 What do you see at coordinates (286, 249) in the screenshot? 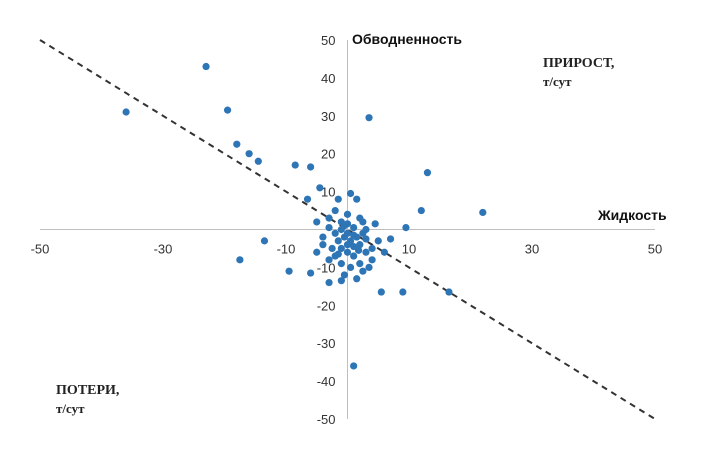
I see `x-tick-label: -10` at bounding box center [286, 249].